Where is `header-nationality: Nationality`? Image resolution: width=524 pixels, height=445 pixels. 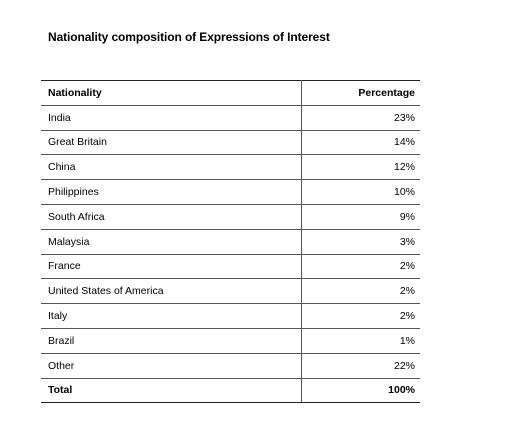 header-nationality: Nationality is located at coordinates (171, 93).